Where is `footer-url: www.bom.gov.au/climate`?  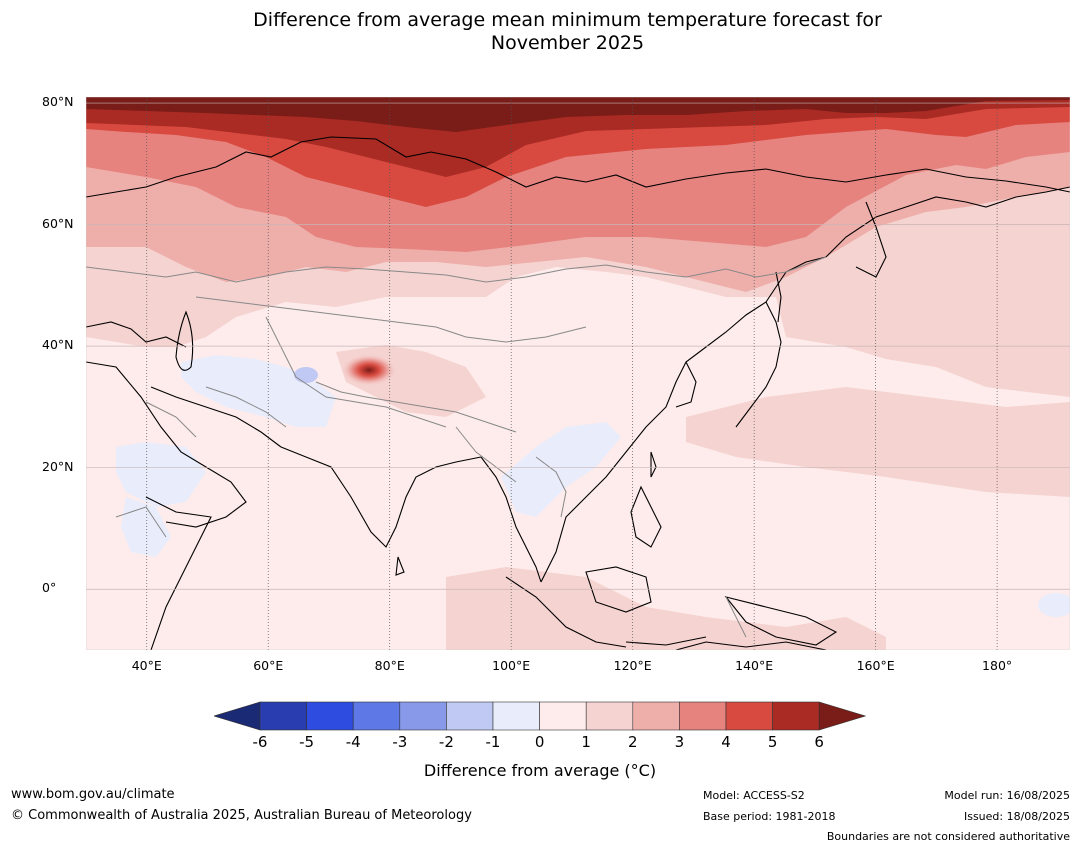
footer-url: www.bom.gov.au/climate is located at coordinates (93, 794).